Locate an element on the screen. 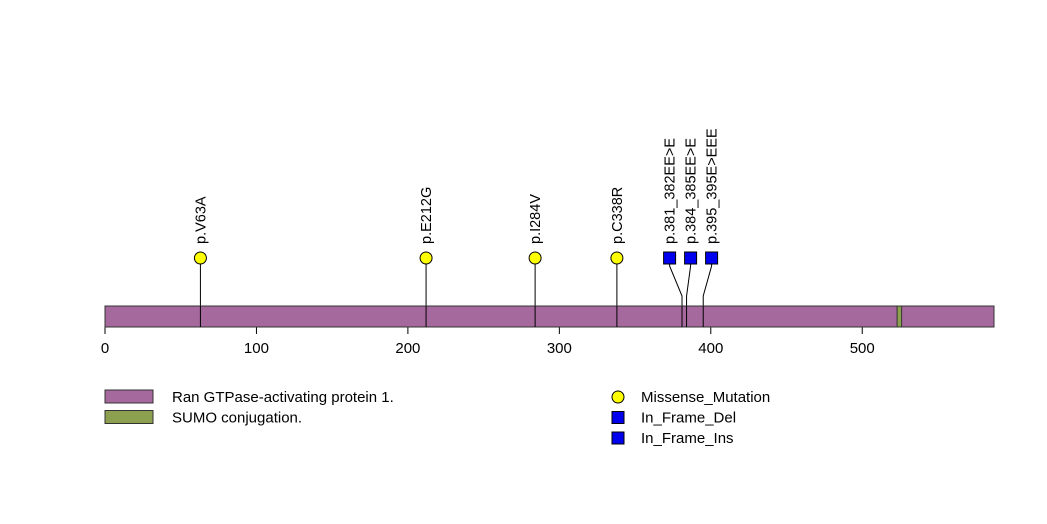  protein-bar is located at coordinates (549, 316).